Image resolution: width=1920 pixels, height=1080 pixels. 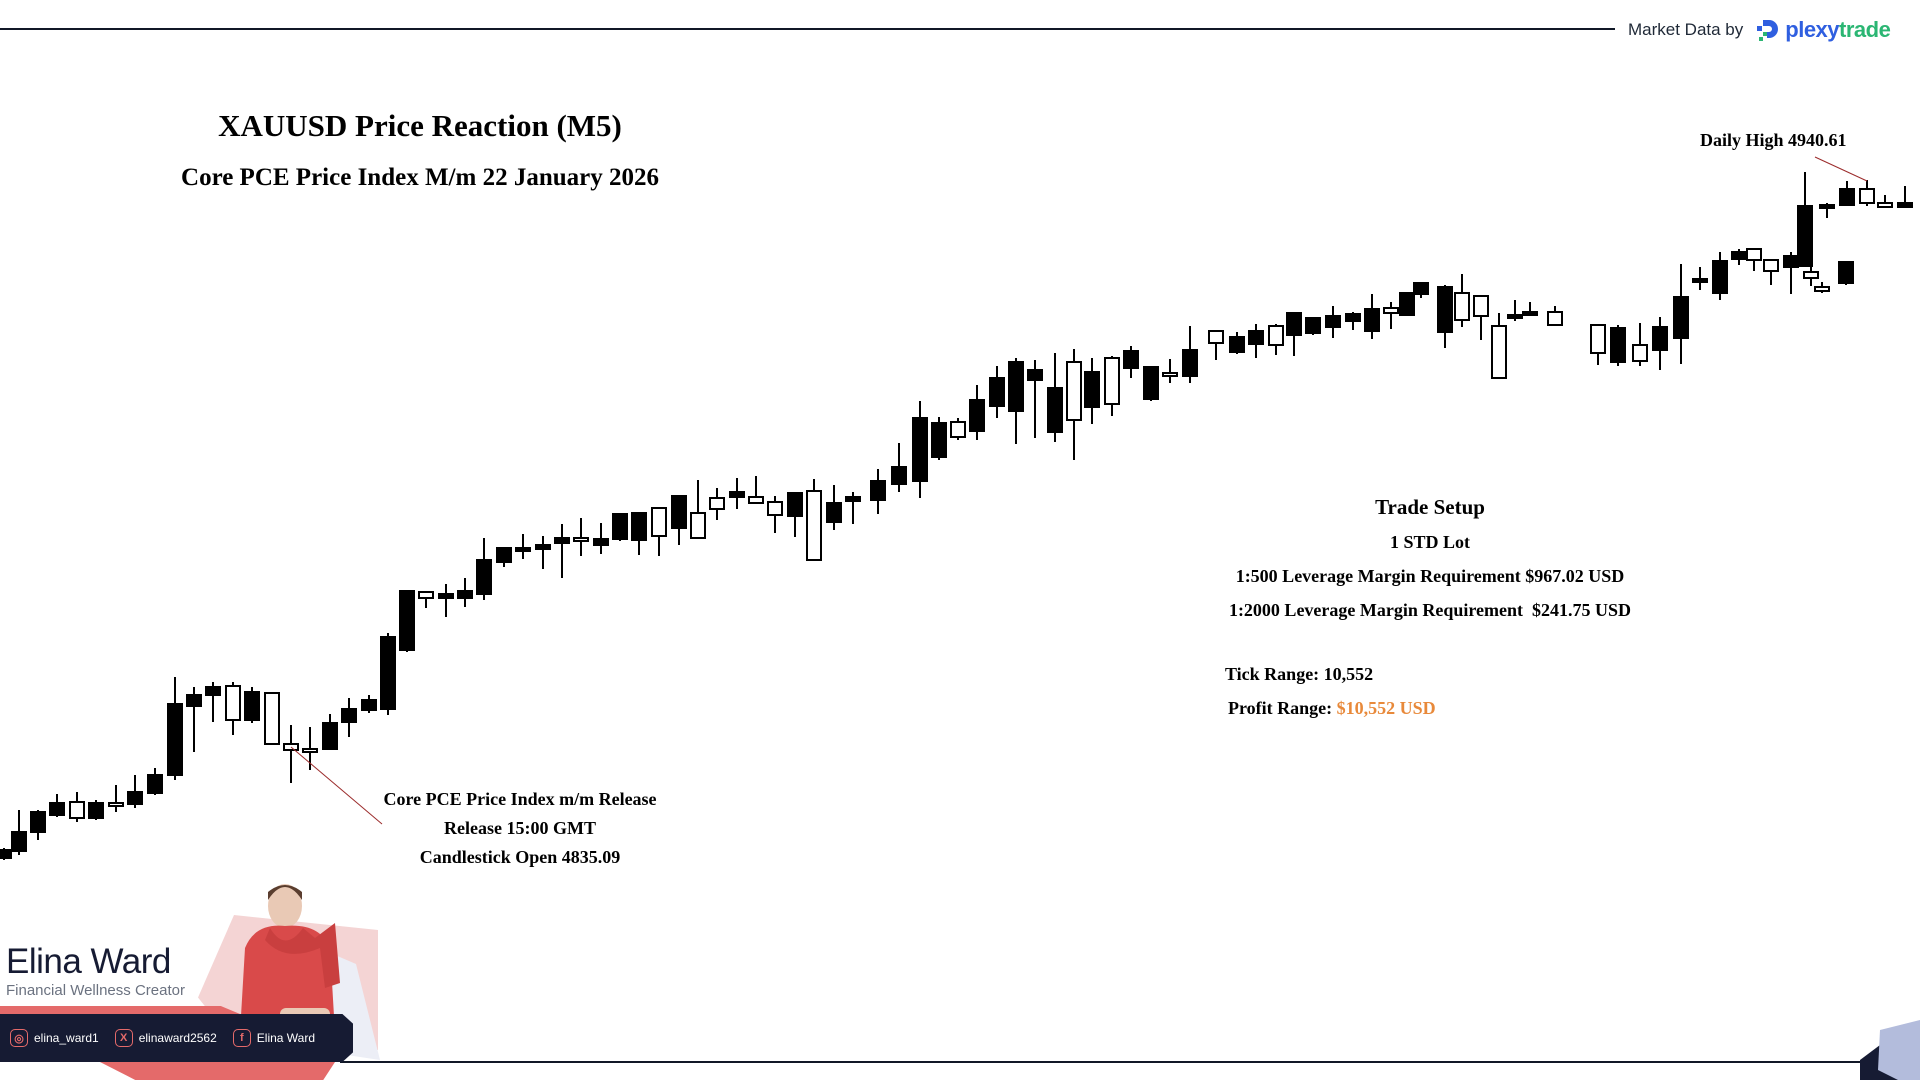 What do you see at coordinates (1841, 169) in the screenshot?
I see `daily-high-pointer` at bounding box center [1841, 169].